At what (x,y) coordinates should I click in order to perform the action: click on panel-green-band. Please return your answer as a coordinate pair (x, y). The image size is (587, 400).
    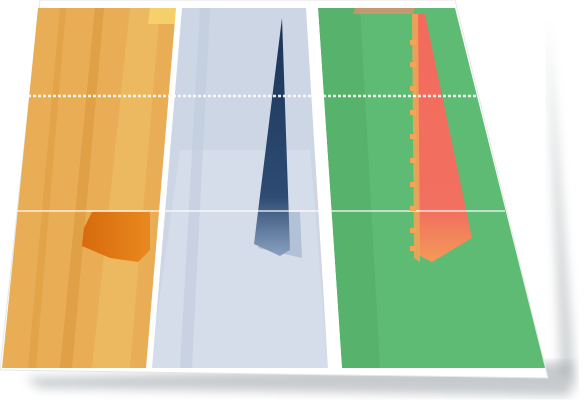
    Looking at the image, I should click on (349, 188).